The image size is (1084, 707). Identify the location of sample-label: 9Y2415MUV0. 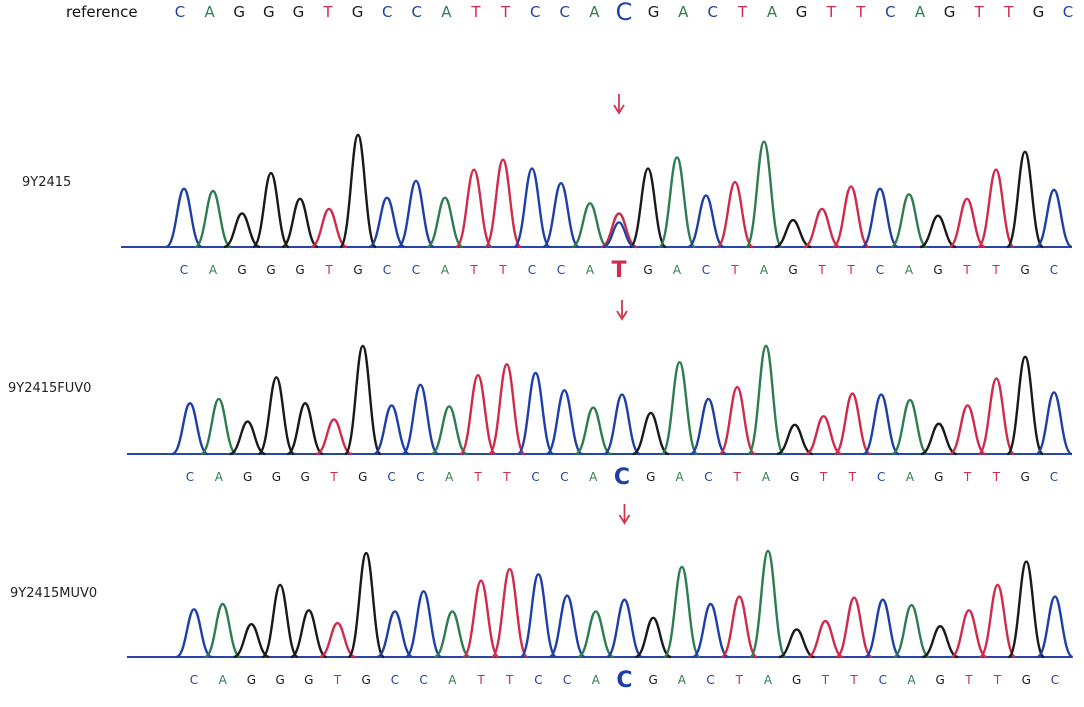
(53, 593).